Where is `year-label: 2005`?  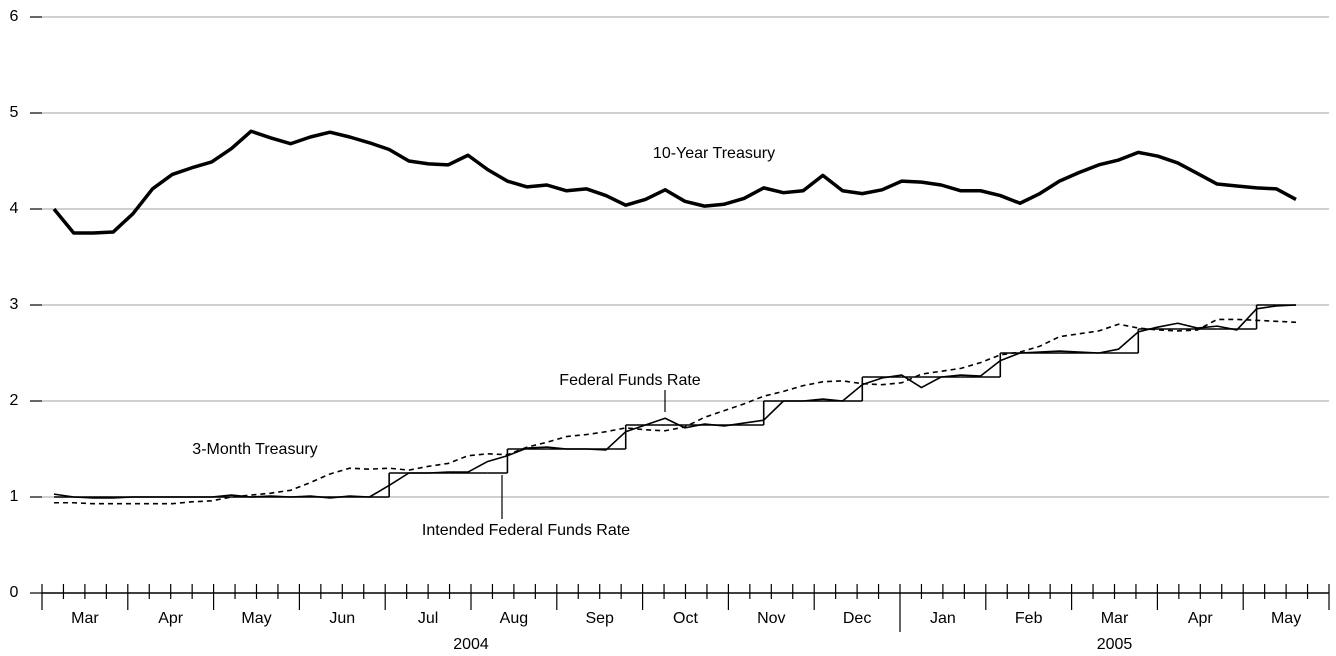 year-label: 2005 is located at coordinates (1115, 644).